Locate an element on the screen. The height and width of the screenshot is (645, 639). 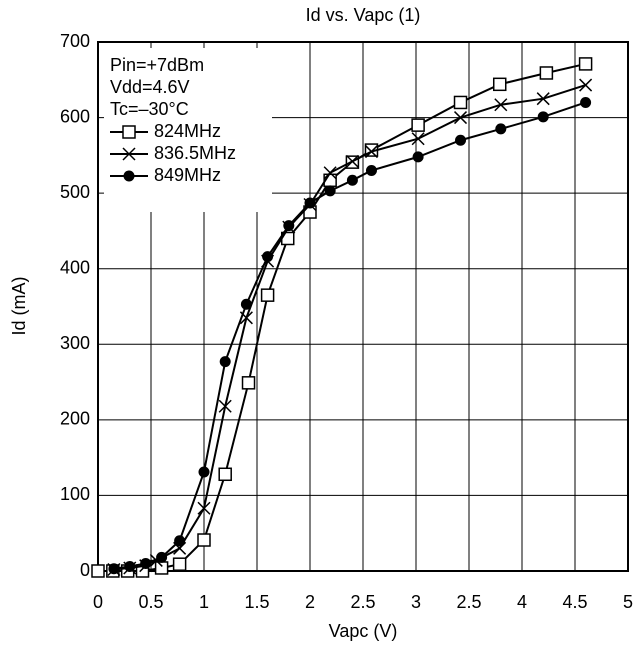
x-tick-label: 4.5 is located at coordinates (574, 602).